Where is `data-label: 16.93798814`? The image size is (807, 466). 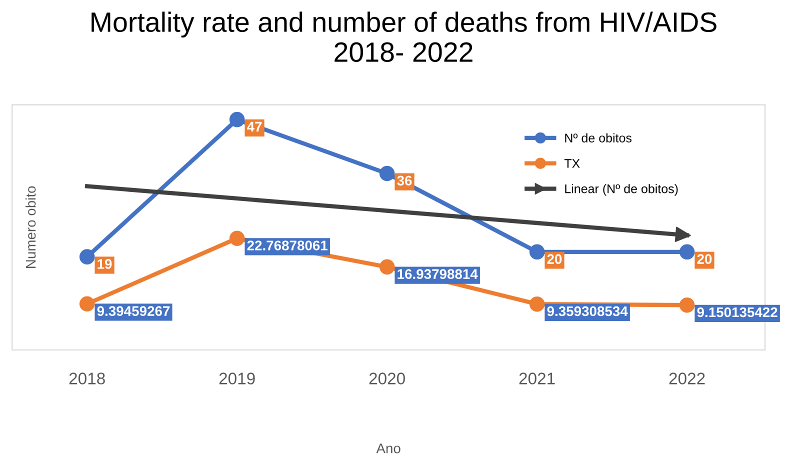
data-label: 16.93798814 is located at coordinates (438, 274).